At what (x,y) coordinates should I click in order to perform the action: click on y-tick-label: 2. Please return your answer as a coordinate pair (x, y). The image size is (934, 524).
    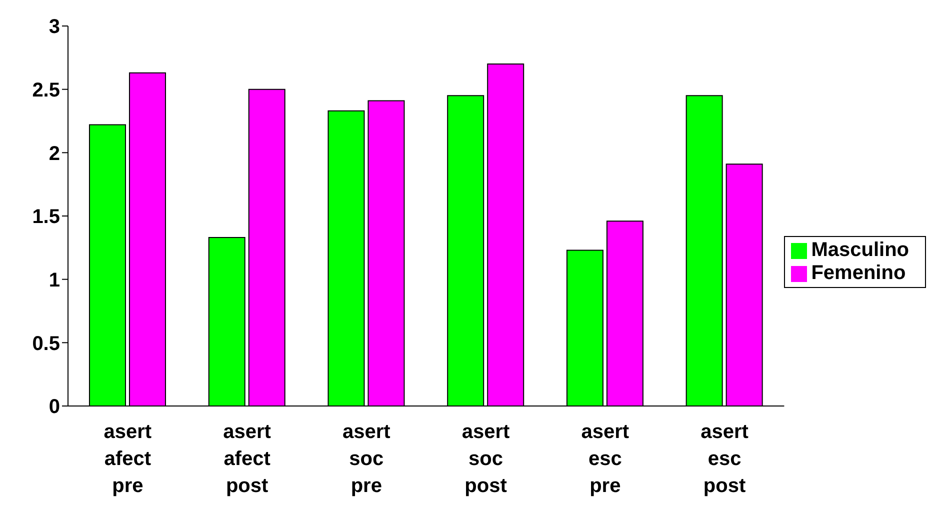
    Looking at the image, I should click on (54, 153).